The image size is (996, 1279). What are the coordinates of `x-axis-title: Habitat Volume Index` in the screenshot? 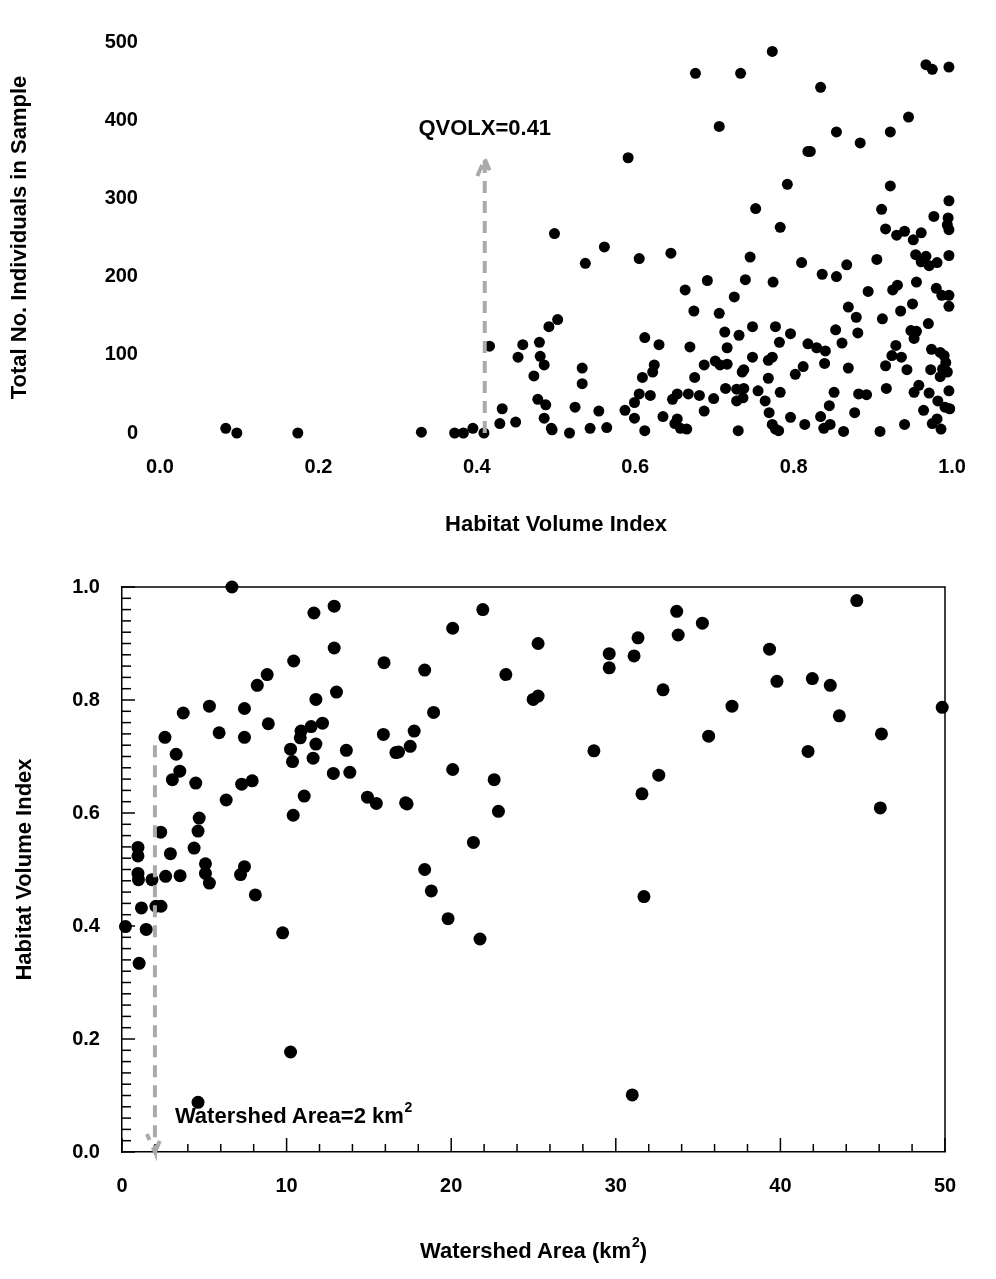 It's located at (556, 524).